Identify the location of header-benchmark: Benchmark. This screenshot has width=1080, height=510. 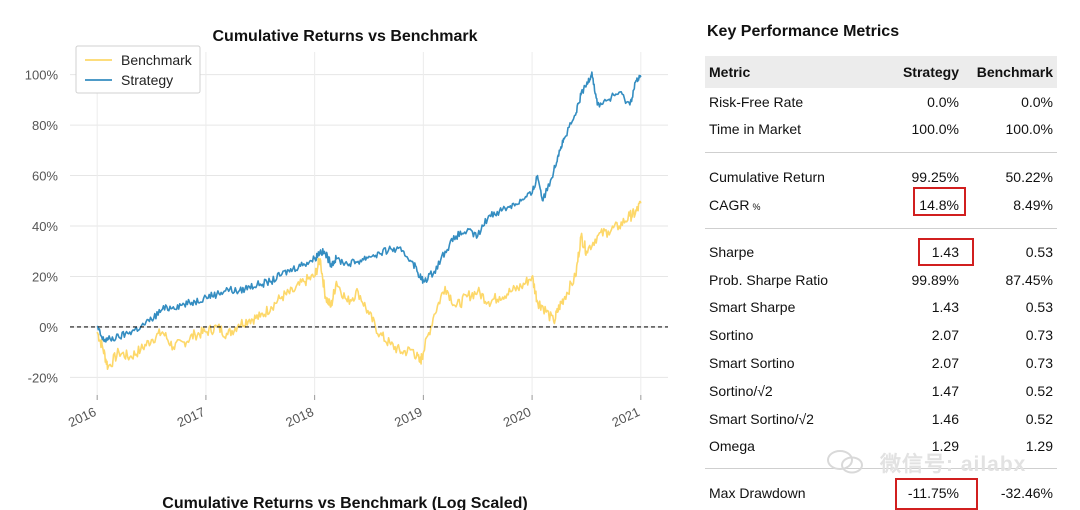
(1014, 72).